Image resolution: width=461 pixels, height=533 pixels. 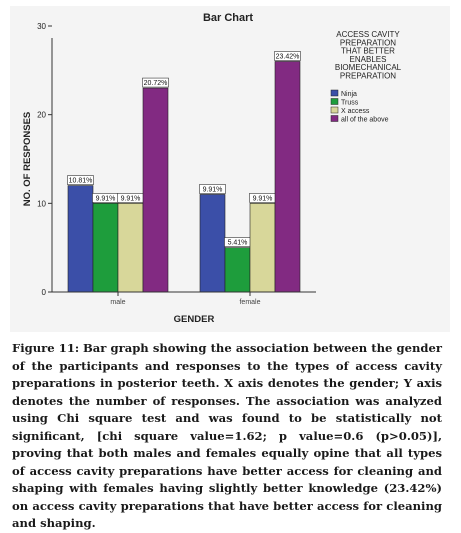 What do you see at coordinates (368, 51) in the screenshot?
I see `legend-title-line: THAT BETTER` at bounding box center [368, 51].